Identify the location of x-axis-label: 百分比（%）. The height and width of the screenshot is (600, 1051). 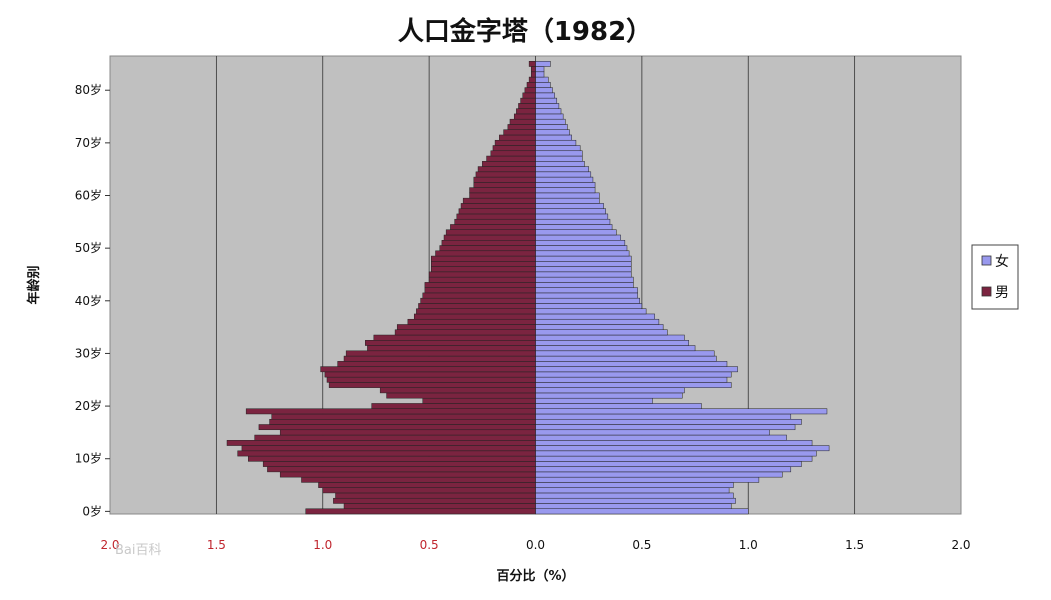
(535, 576).